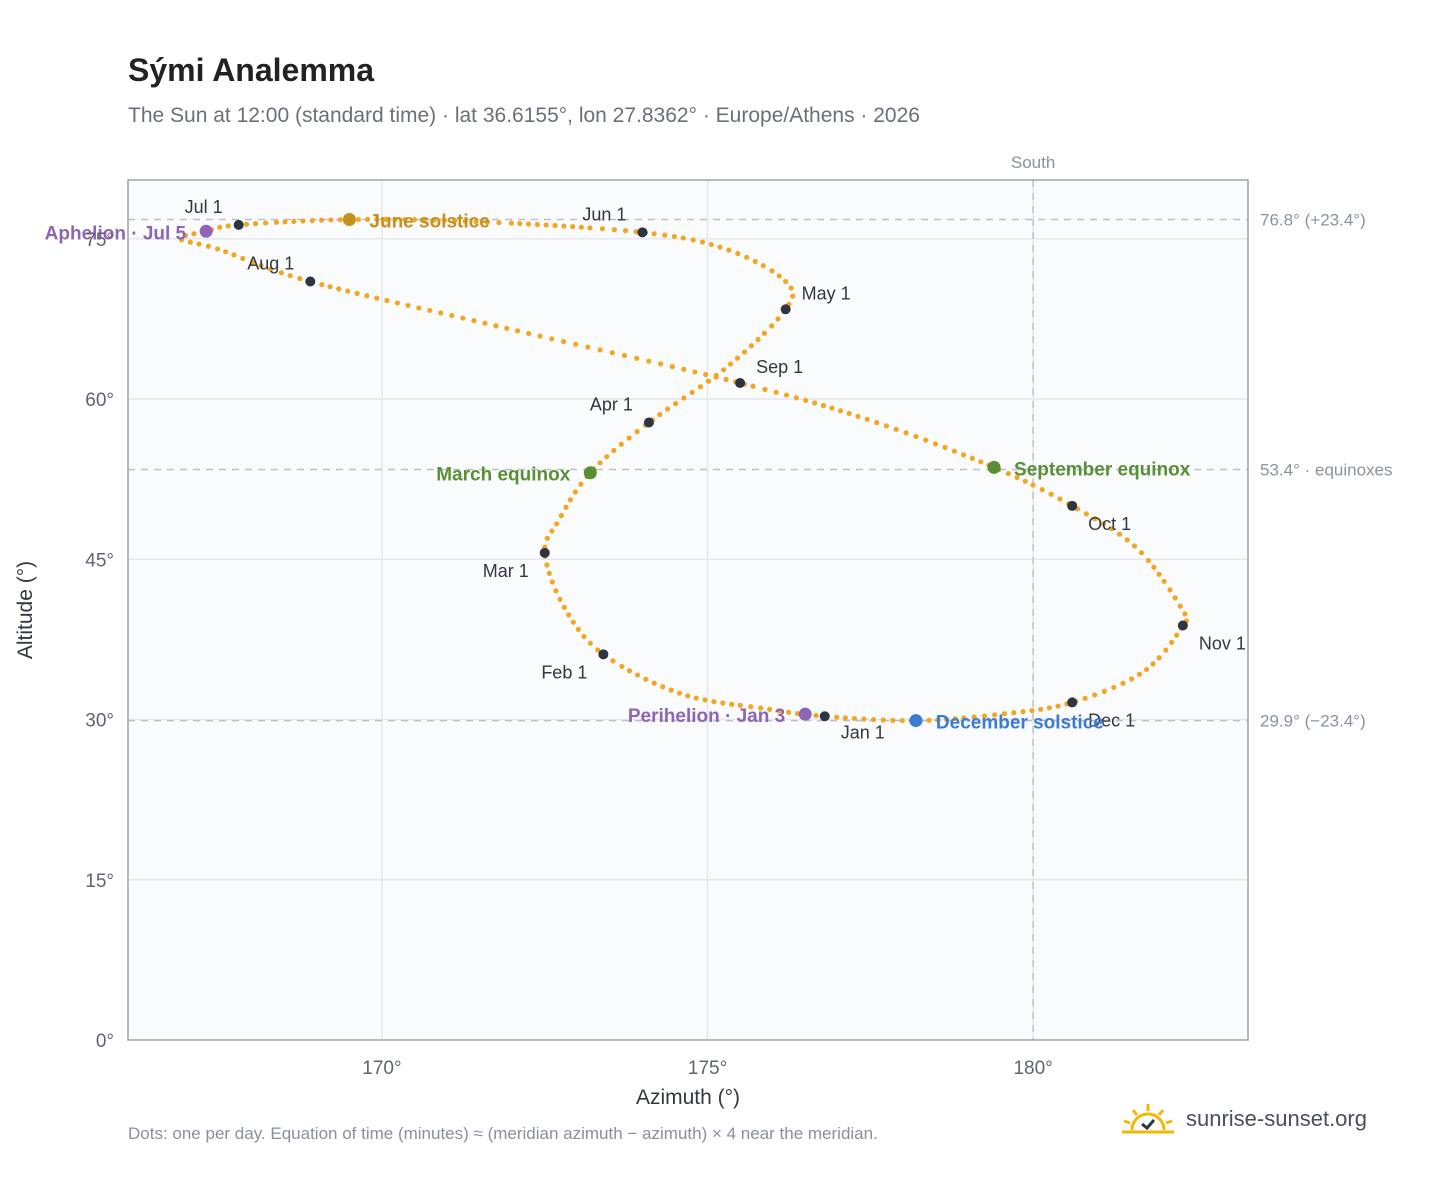 Image resolution: width=1448 pixels, height=1188 pixels. Describe the element at coordinates (1276, 1118) in the screenshot. I see `brand-text: sunrise-sunset.org` at that location.